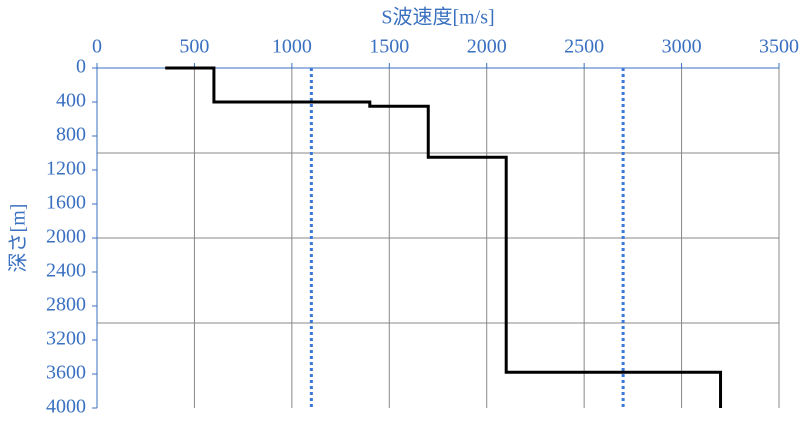  Describe the element at coordinates (66, 203) in the screenshot. I see `y-tick-label: 1600` at that location.